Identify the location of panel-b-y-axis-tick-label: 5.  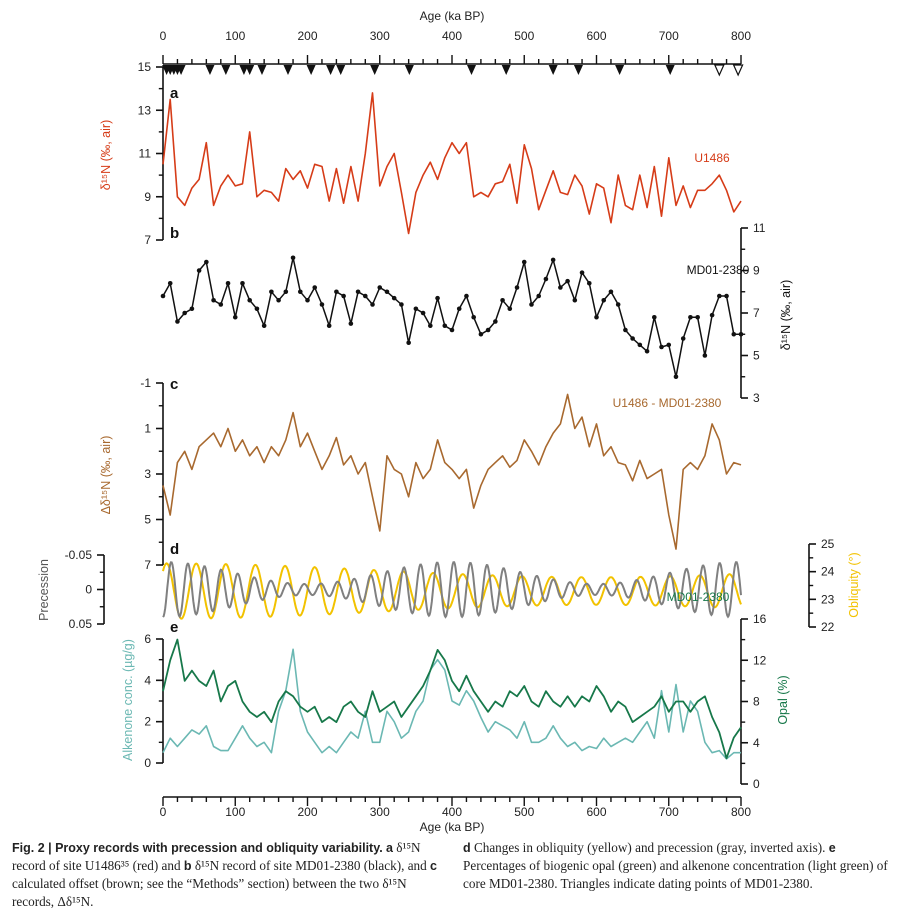
(756, 356).